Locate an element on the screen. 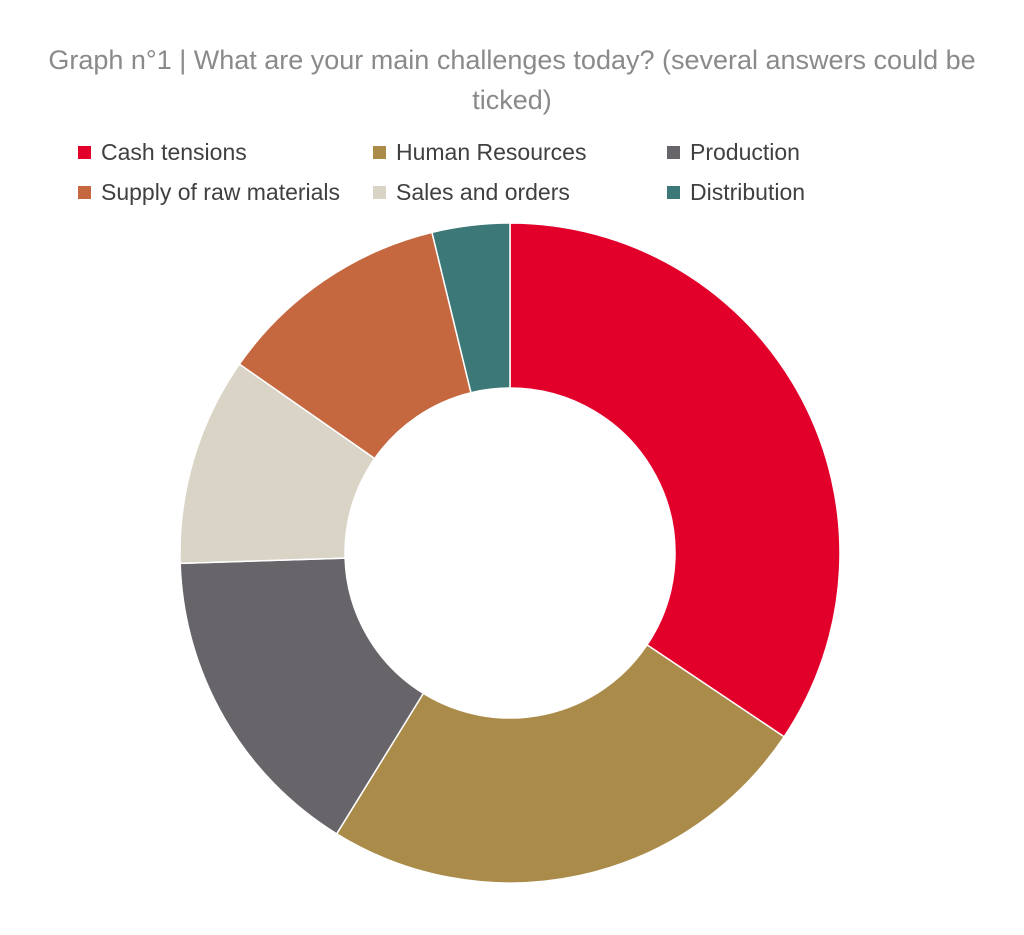  donut-slice-production is located at coordinates (302, 696).